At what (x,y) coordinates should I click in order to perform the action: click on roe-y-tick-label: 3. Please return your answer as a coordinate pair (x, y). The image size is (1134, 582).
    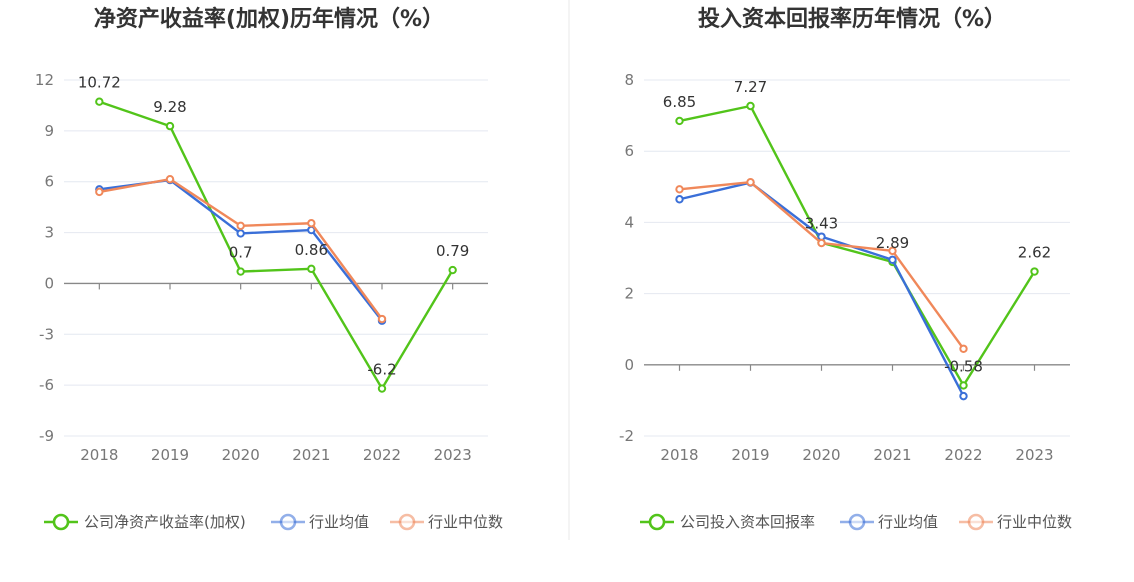
    Looking at the image, I should click on (49, 233).